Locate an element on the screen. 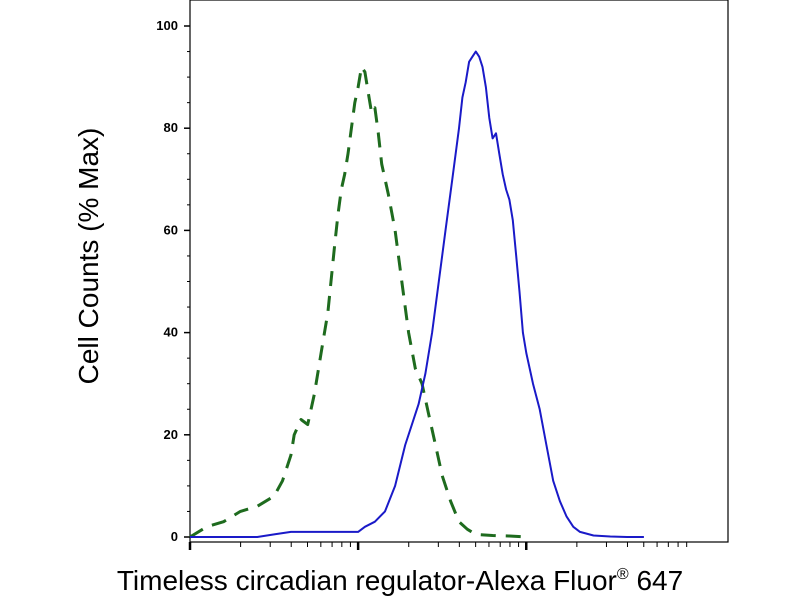 This screenshot has height=600, width=800. y-axis-title: Cell Counts (% Max) is located at coordinates (88, 256).